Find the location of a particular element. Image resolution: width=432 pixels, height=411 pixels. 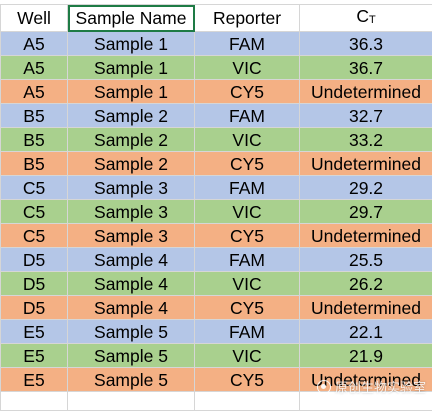

ct-cell: 33.2 is located at coordinates (366, 140).